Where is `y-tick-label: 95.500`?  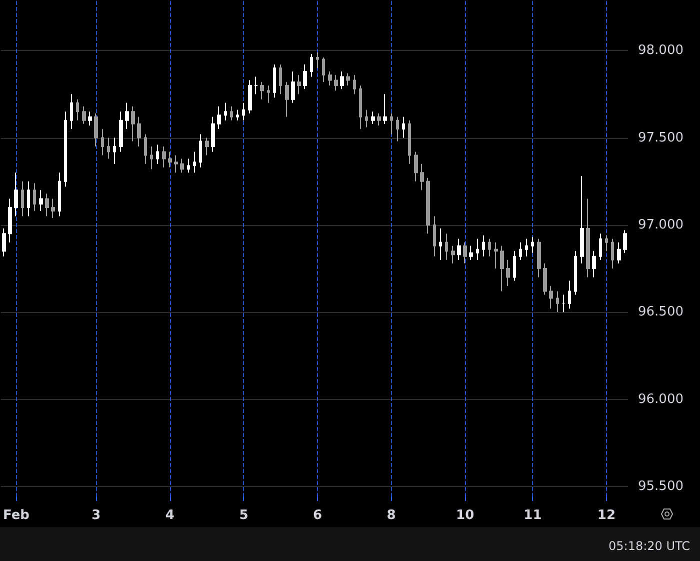 y-tick-label: 95.500 is located at coordinates (661, 486).